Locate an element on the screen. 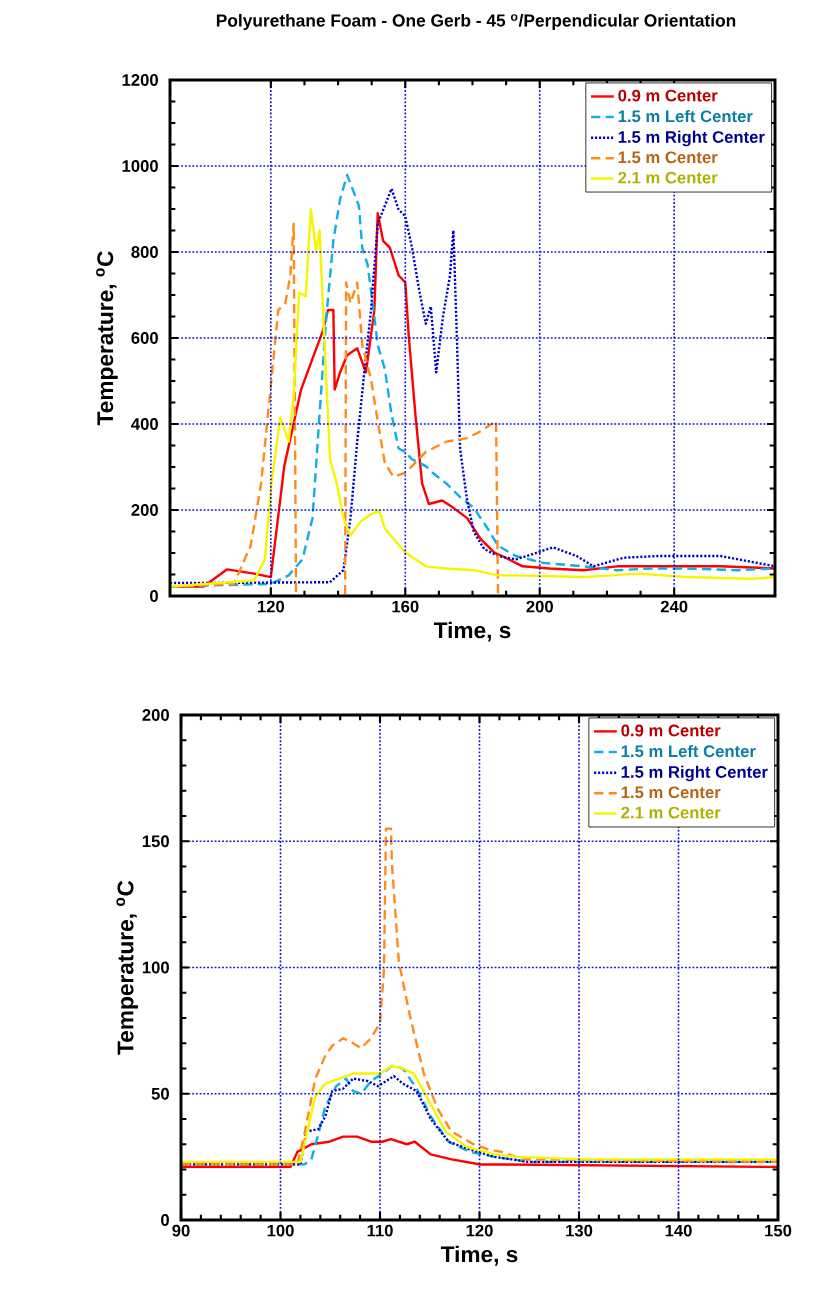 This screenshot has width=839, height=1306. x-tick-label: 130 is located at coordinates (579, 1230).